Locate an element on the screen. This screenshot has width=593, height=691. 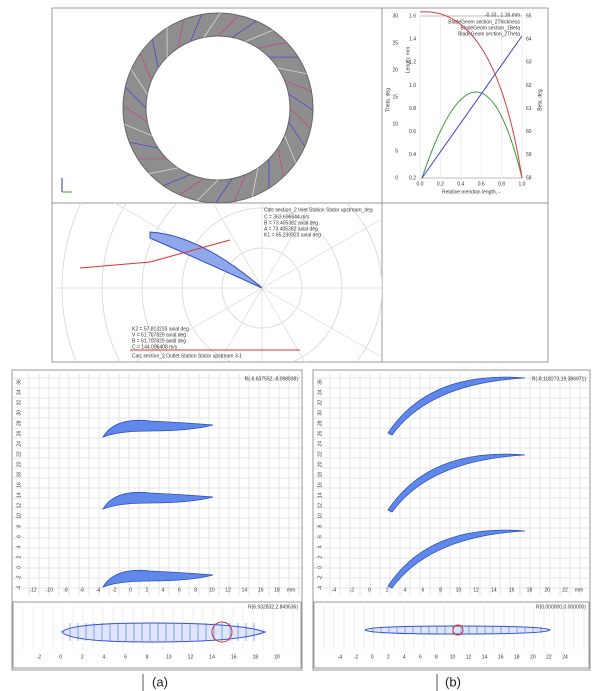
x-tick-label: 0.8 is located at coordinates (501, 184).